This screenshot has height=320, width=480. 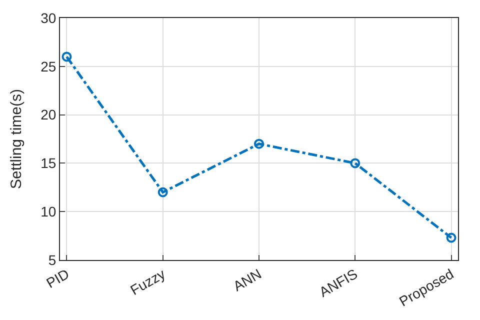 I want to click on x-tick-label: PID, so click(x=58, y=279).